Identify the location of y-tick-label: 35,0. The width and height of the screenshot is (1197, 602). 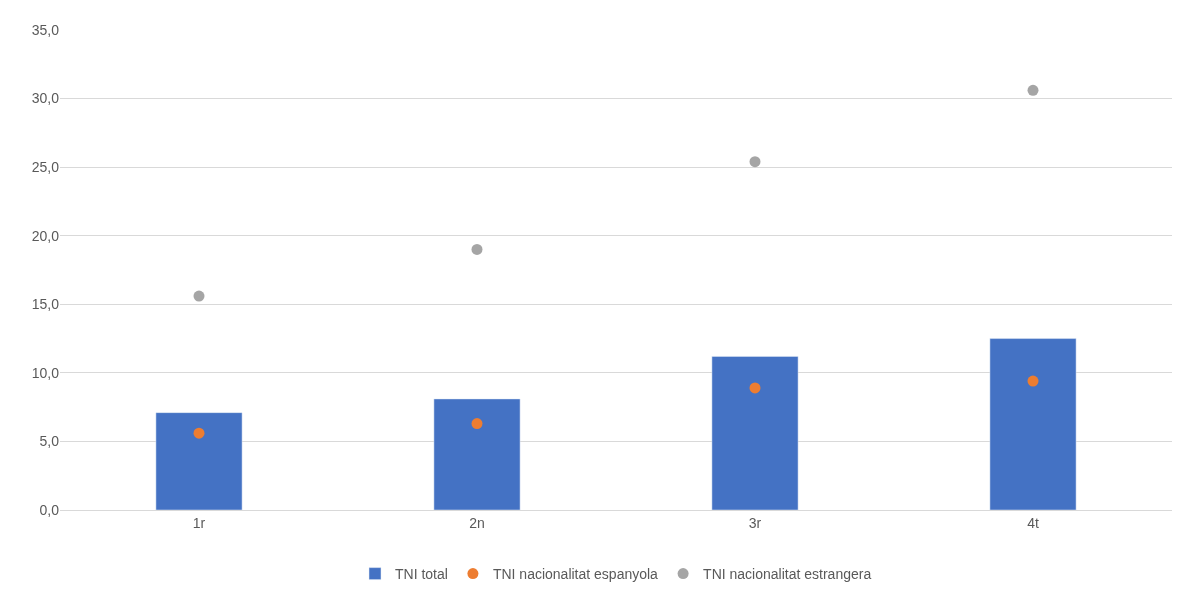
(45, 29).